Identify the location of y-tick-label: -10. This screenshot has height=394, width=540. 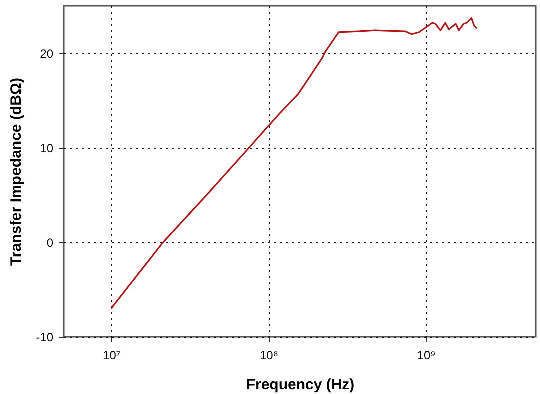
(45, 337).